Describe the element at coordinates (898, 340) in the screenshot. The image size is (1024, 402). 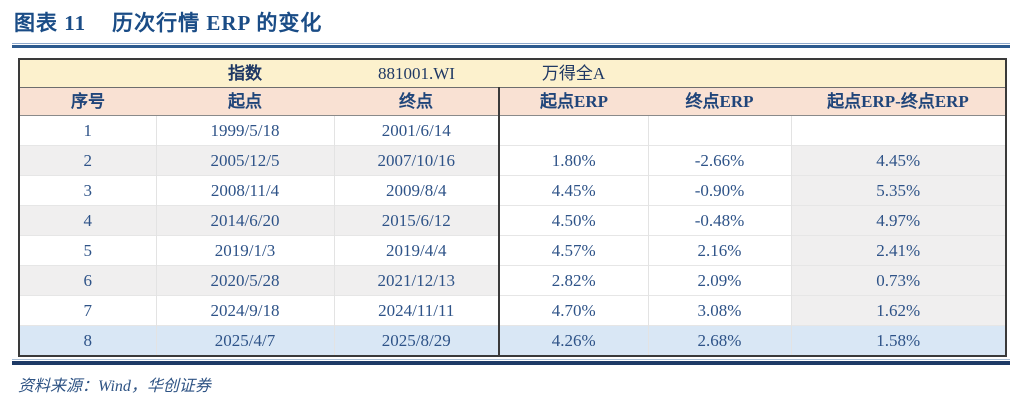
I see `cell-diff: 1.58%` at that location.